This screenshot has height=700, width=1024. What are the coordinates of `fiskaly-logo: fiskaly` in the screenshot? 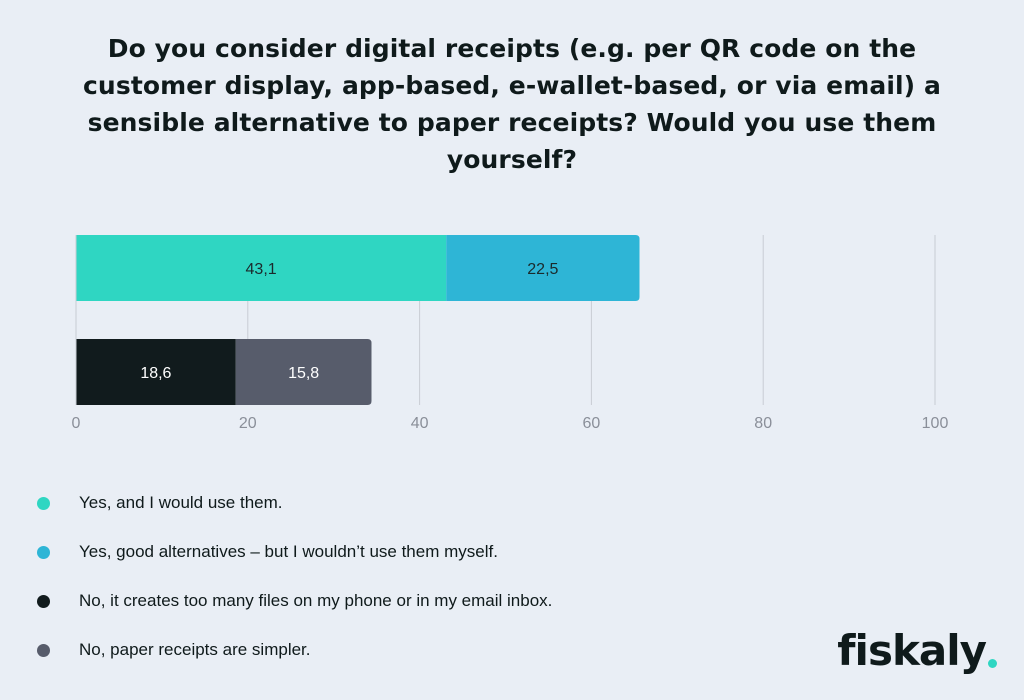 It's located at (917, 651).